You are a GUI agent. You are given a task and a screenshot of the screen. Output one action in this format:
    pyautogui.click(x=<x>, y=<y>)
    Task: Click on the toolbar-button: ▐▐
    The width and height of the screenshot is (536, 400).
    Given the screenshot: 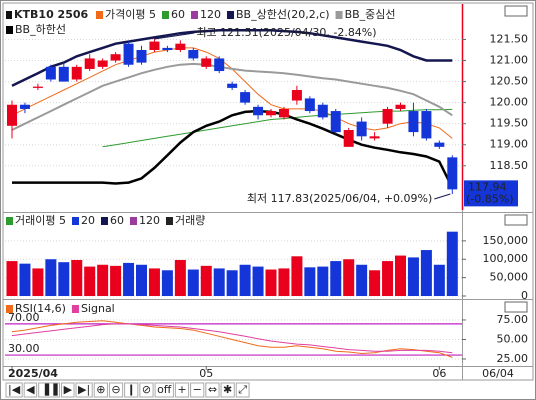 What is the action you would take?
    pyautogui.click(x=49, y=389)
    